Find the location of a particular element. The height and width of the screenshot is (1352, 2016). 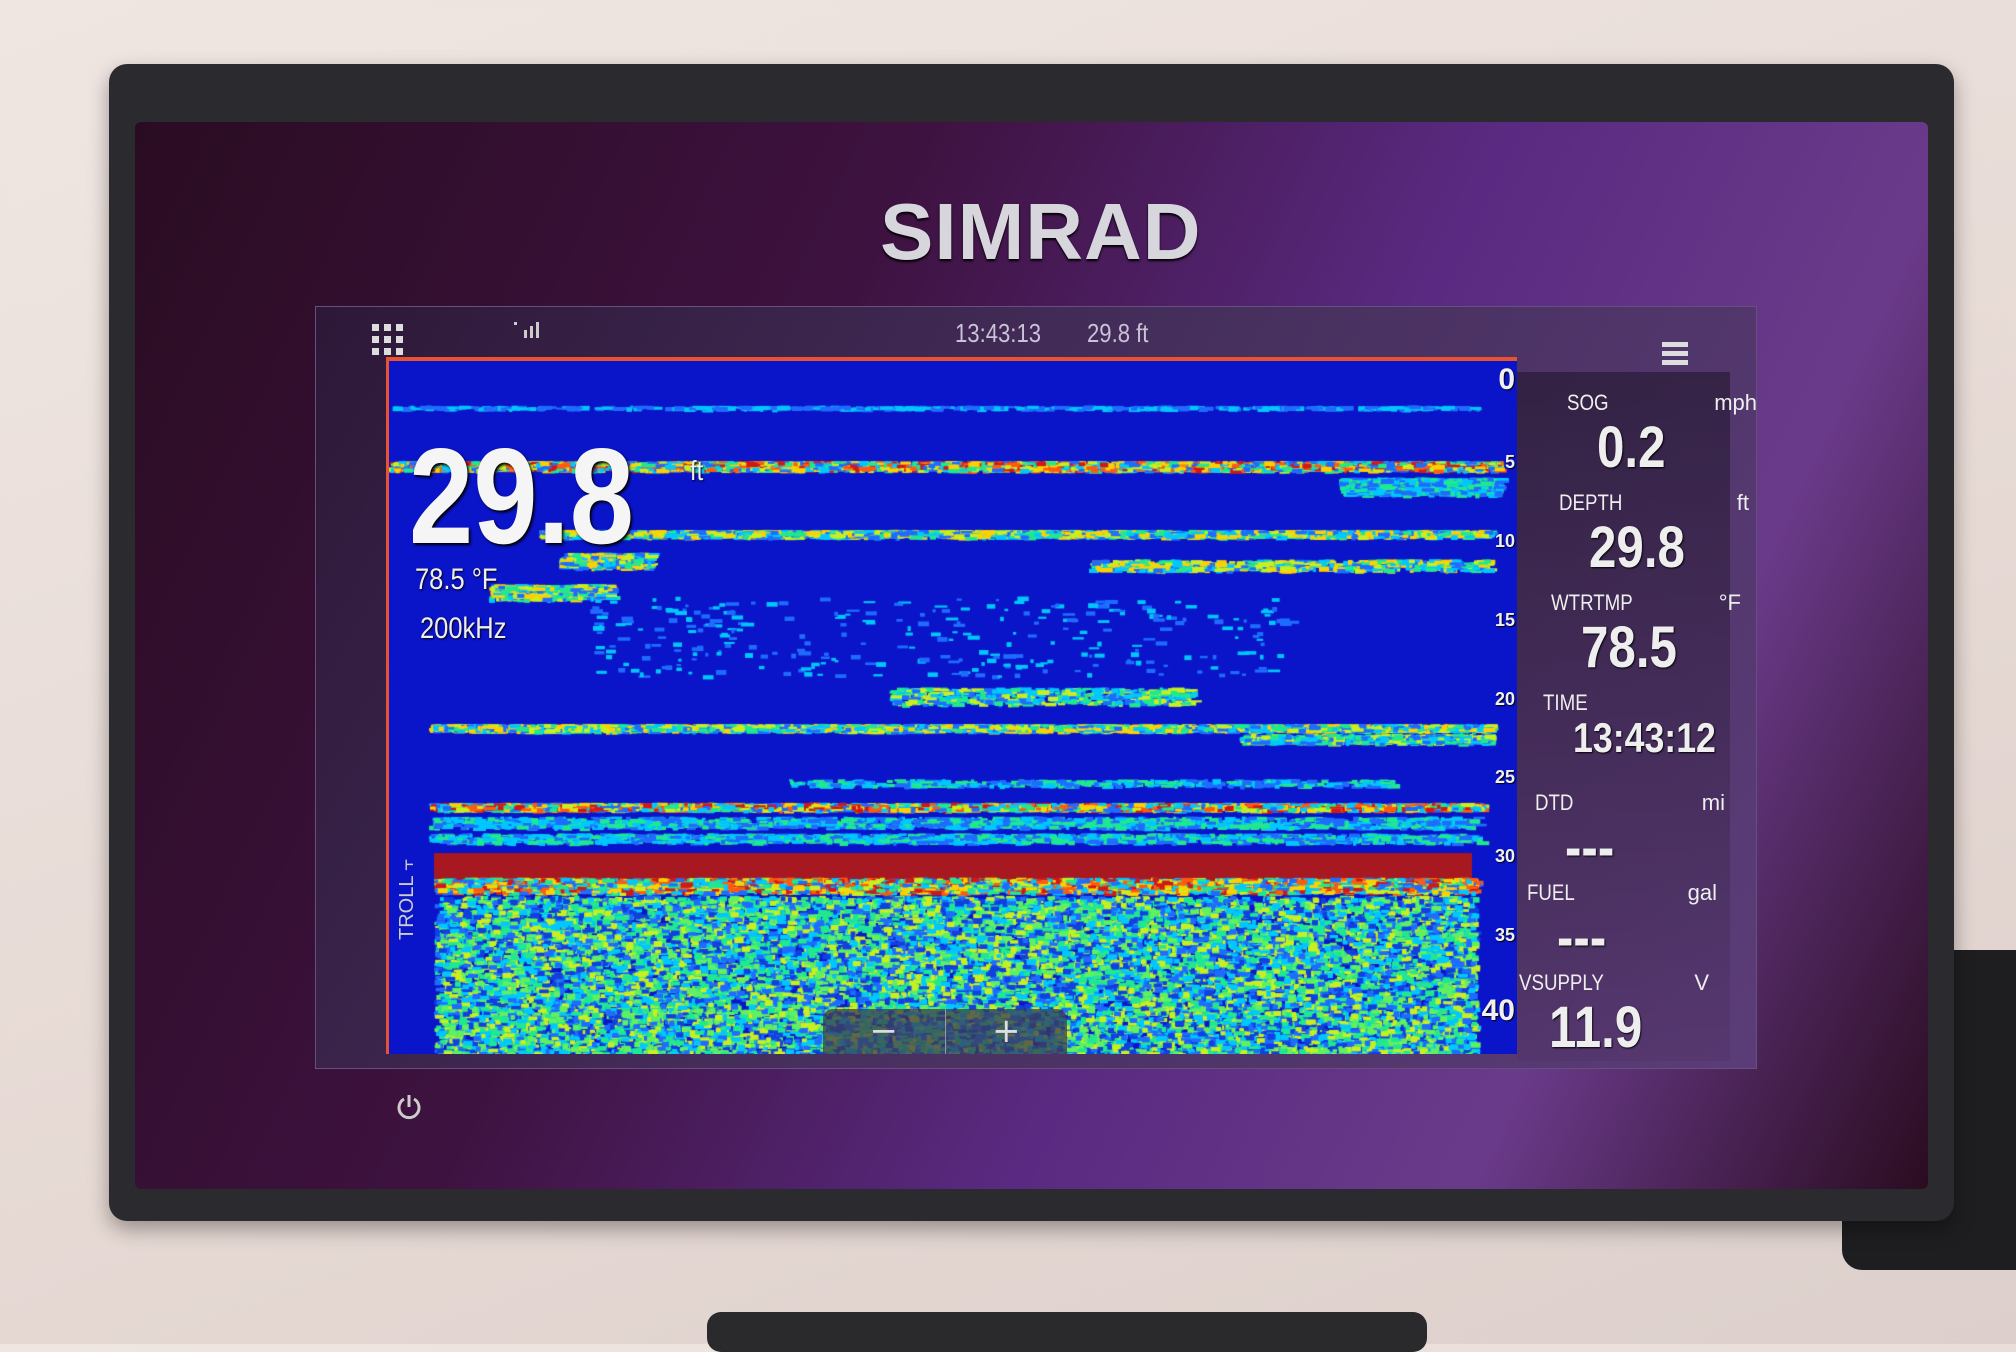

power-icon is located at coordinates (409, 1107).